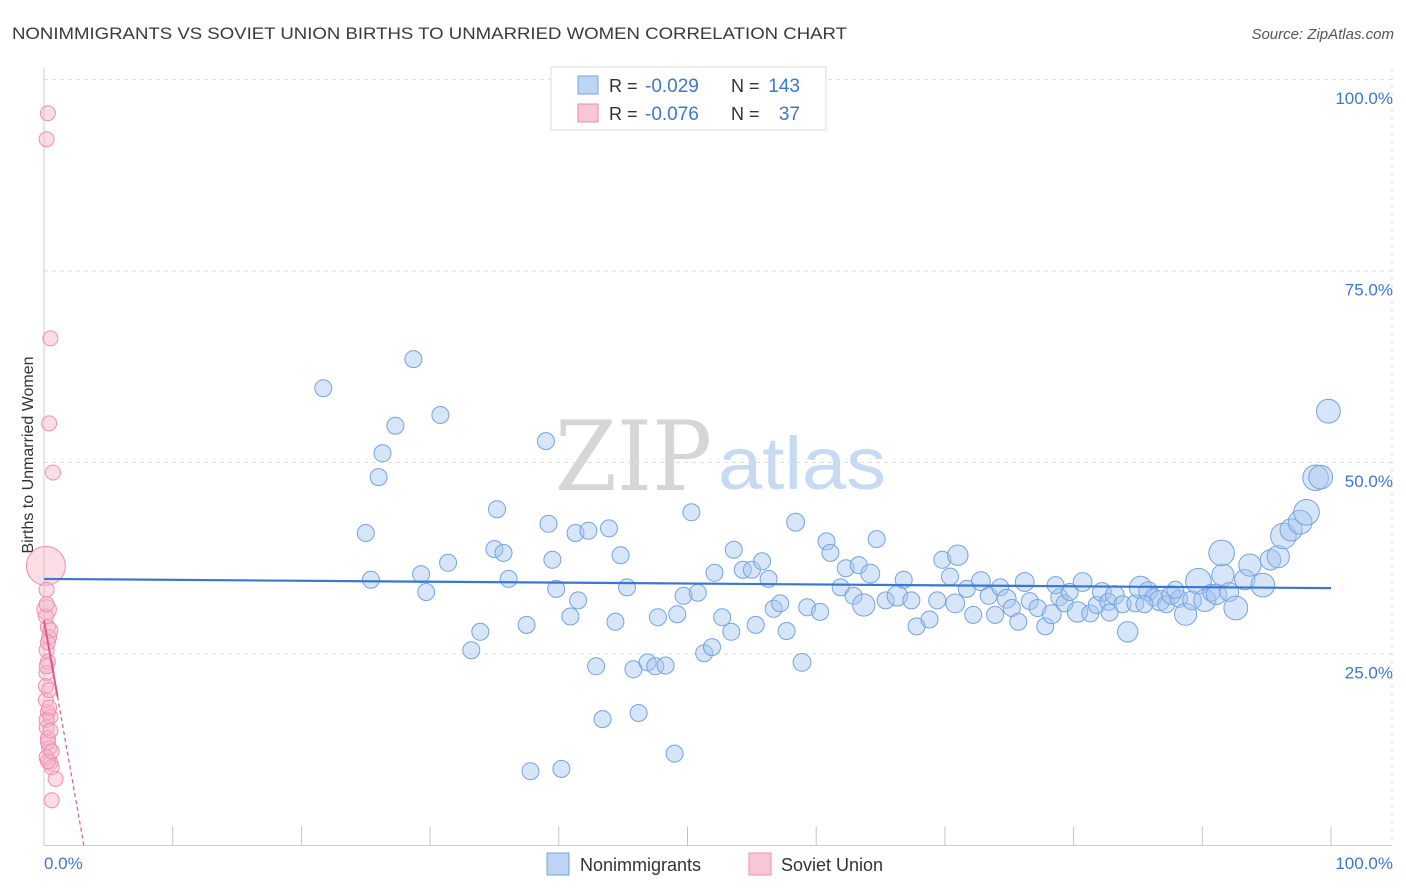  Describe the element at coordinates (760, 864) in the screenshot. I see `series-legend-swatch-soviet-union` at that location.